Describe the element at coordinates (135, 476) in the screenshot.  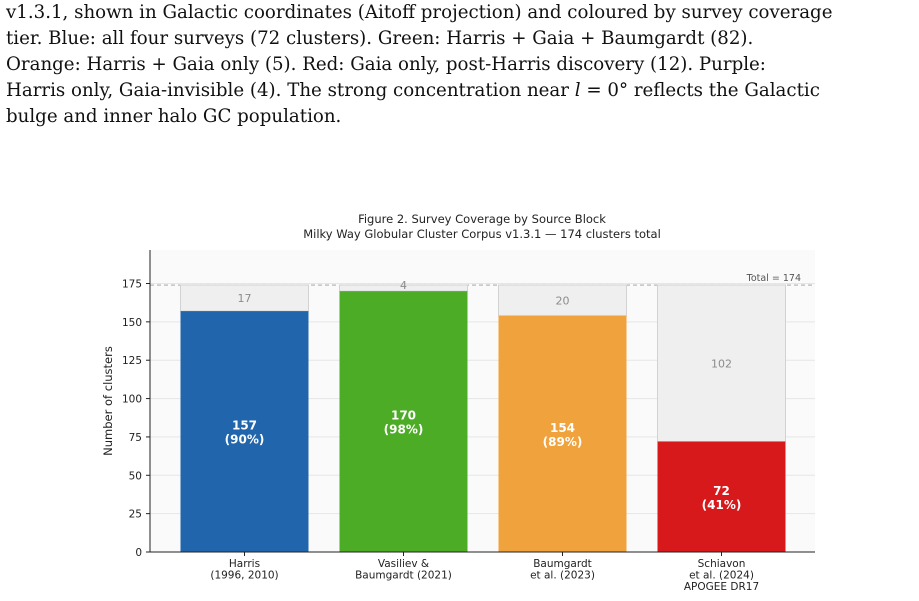
I see `y-tick-label: 50` at that location.